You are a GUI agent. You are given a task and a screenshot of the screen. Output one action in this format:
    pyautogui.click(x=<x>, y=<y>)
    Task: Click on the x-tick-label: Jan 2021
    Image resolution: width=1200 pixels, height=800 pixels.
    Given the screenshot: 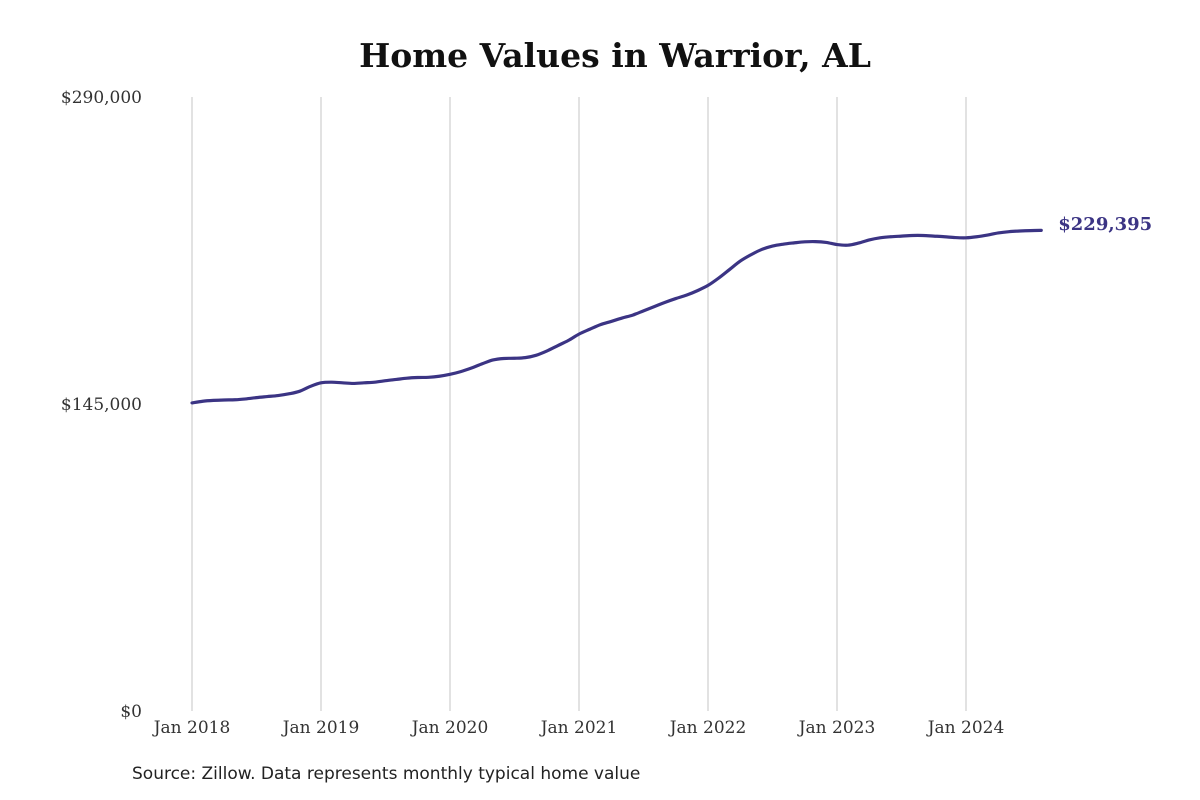 What is the action you would take?
    pyautogui.click(x=578, y=728)
    